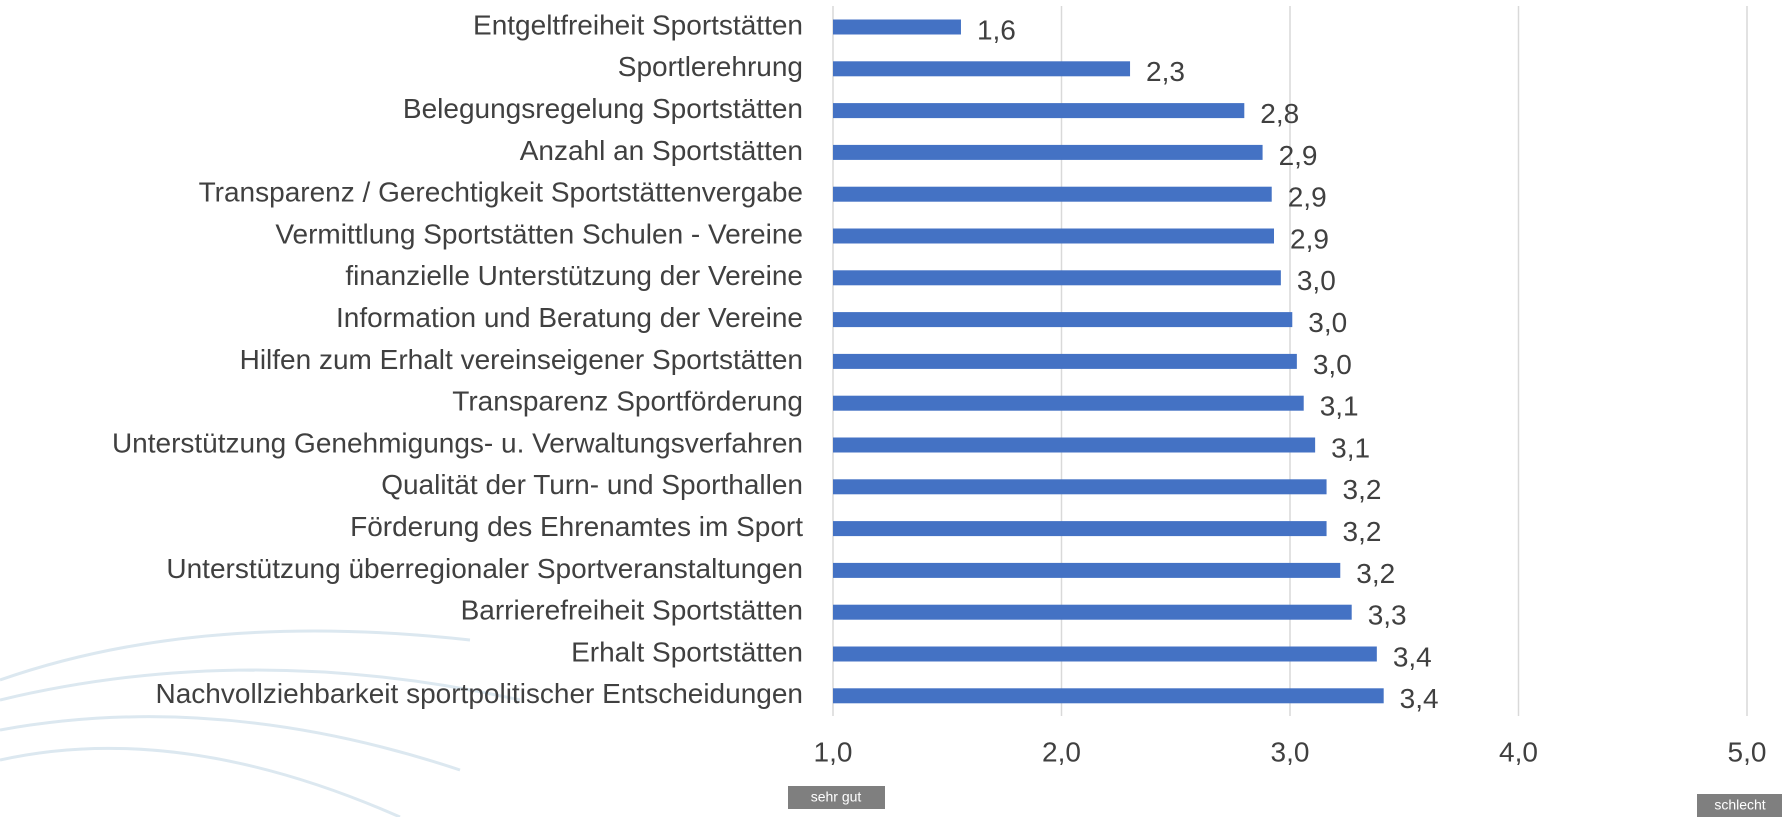 The height and width of the screenshot is (817, 1782). I want to click on y-tick-label: Erhalt Sportstätten, so click(687, 651).